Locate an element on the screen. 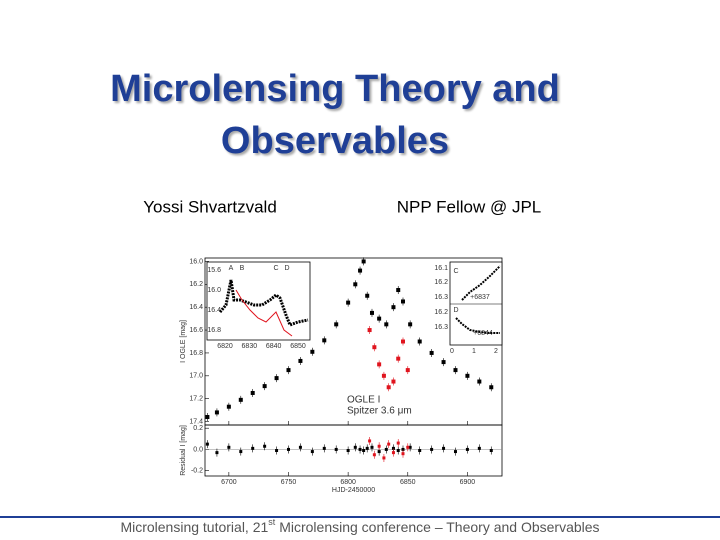 This screenshot has height=540, width=720. x-tick-label: 6700 is located at coordinates (229, 482).